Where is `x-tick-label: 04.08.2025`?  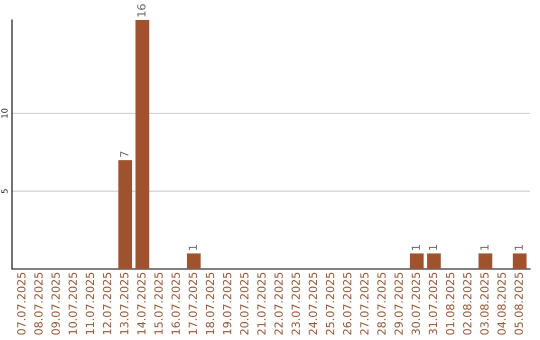 x-tick-label: 04.08.2025 is located at coordinates (501, 303).